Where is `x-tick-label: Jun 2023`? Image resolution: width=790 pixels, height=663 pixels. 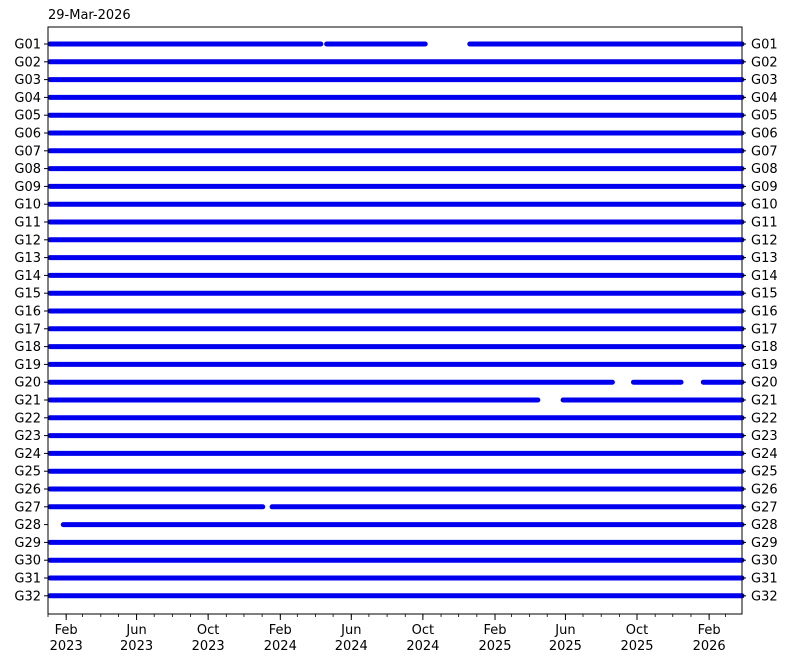
x-tick-label: Jun 2023 is located at coordinates (136, 638).